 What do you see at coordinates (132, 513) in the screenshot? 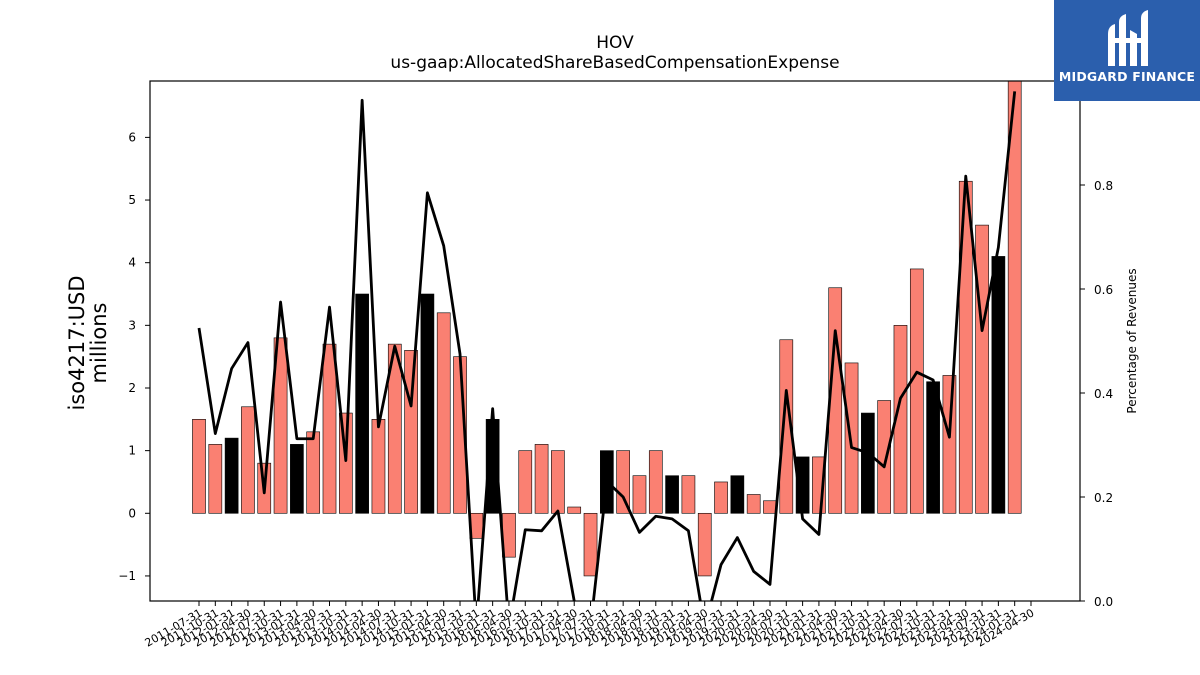
I see `left-tick-label: 0` at bounding box center [132, 513].